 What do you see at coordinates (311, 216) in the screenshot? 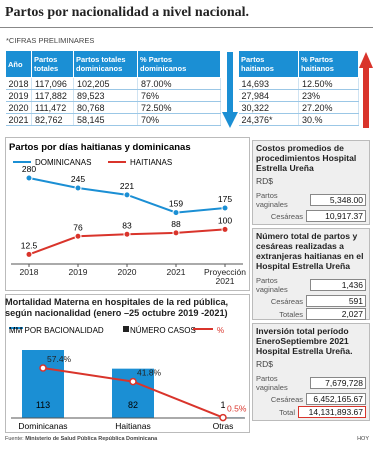
I see `box-row: Cesáreas 10,917.37` at bounding box center [311, 216].